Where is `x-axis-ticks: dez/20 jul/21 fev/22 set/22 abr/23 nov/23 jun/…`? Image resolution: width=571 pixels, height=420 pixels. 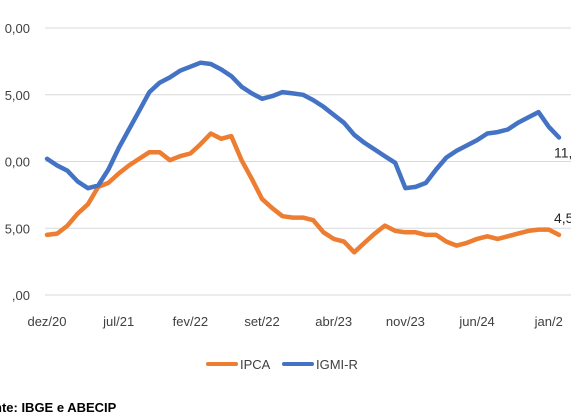 x-axis-ticks: dez/20 jul/21 fev/22 set/22 abr/23 nov/23 jun/… is located at coordinates (294, 321).